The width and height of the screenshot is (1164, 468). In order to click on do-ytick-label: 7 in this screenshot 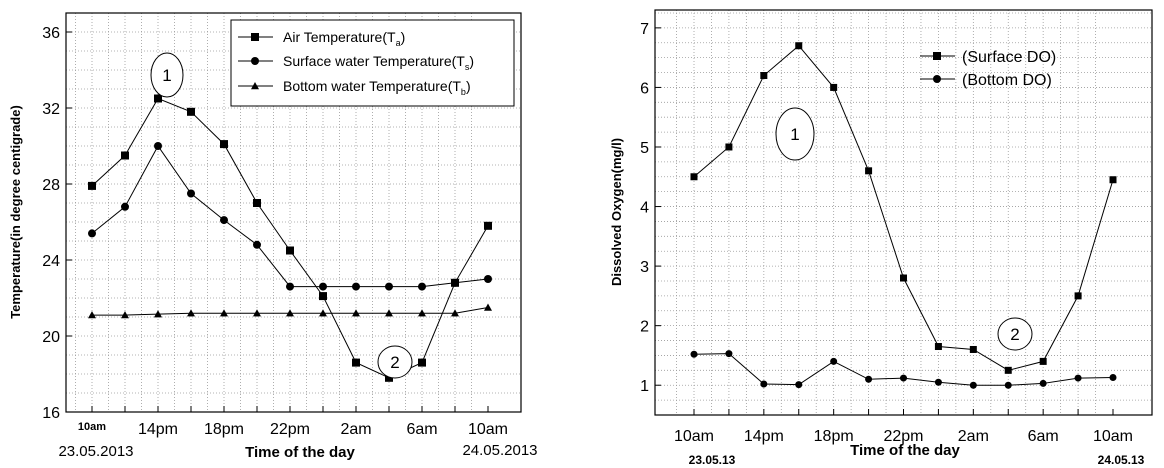, I will do `click(644, 29)`.